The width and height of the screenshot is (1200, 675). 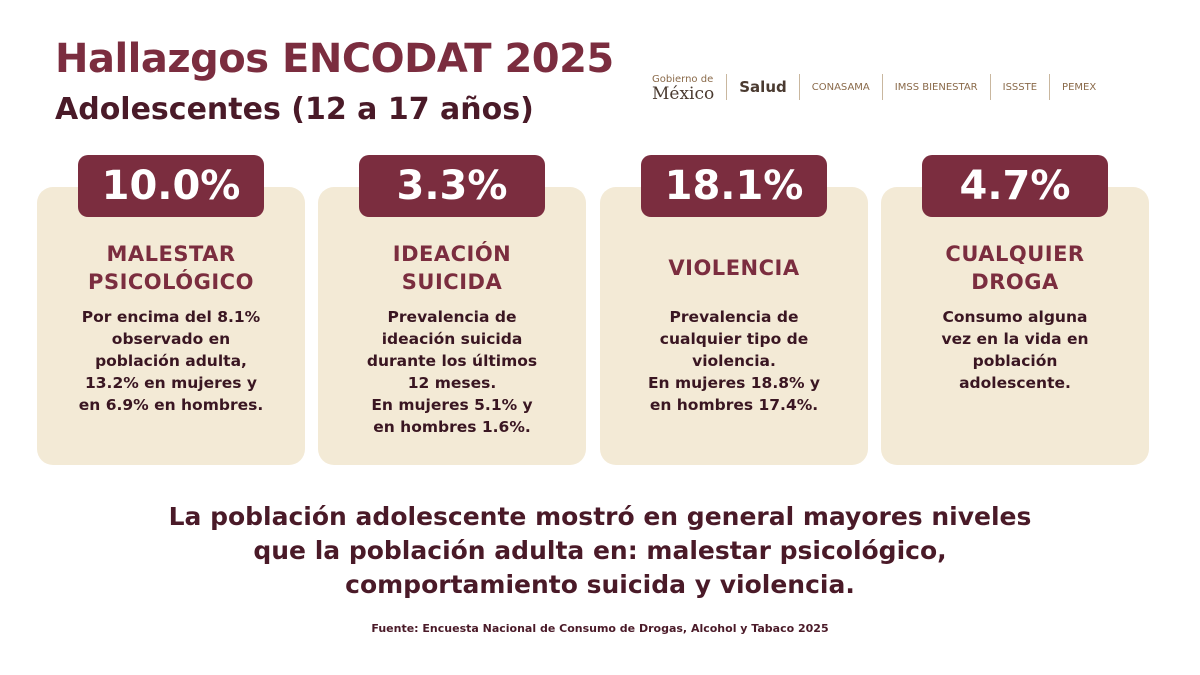 I want to click on description-line: durante los últimos, so click(x=452, y=361).